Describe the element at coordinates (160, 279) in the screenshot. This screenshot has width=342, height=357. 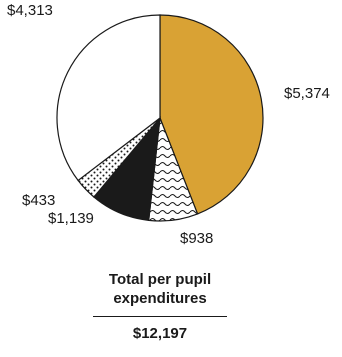
I see `total-title-line1: Total per pupil` at that location.